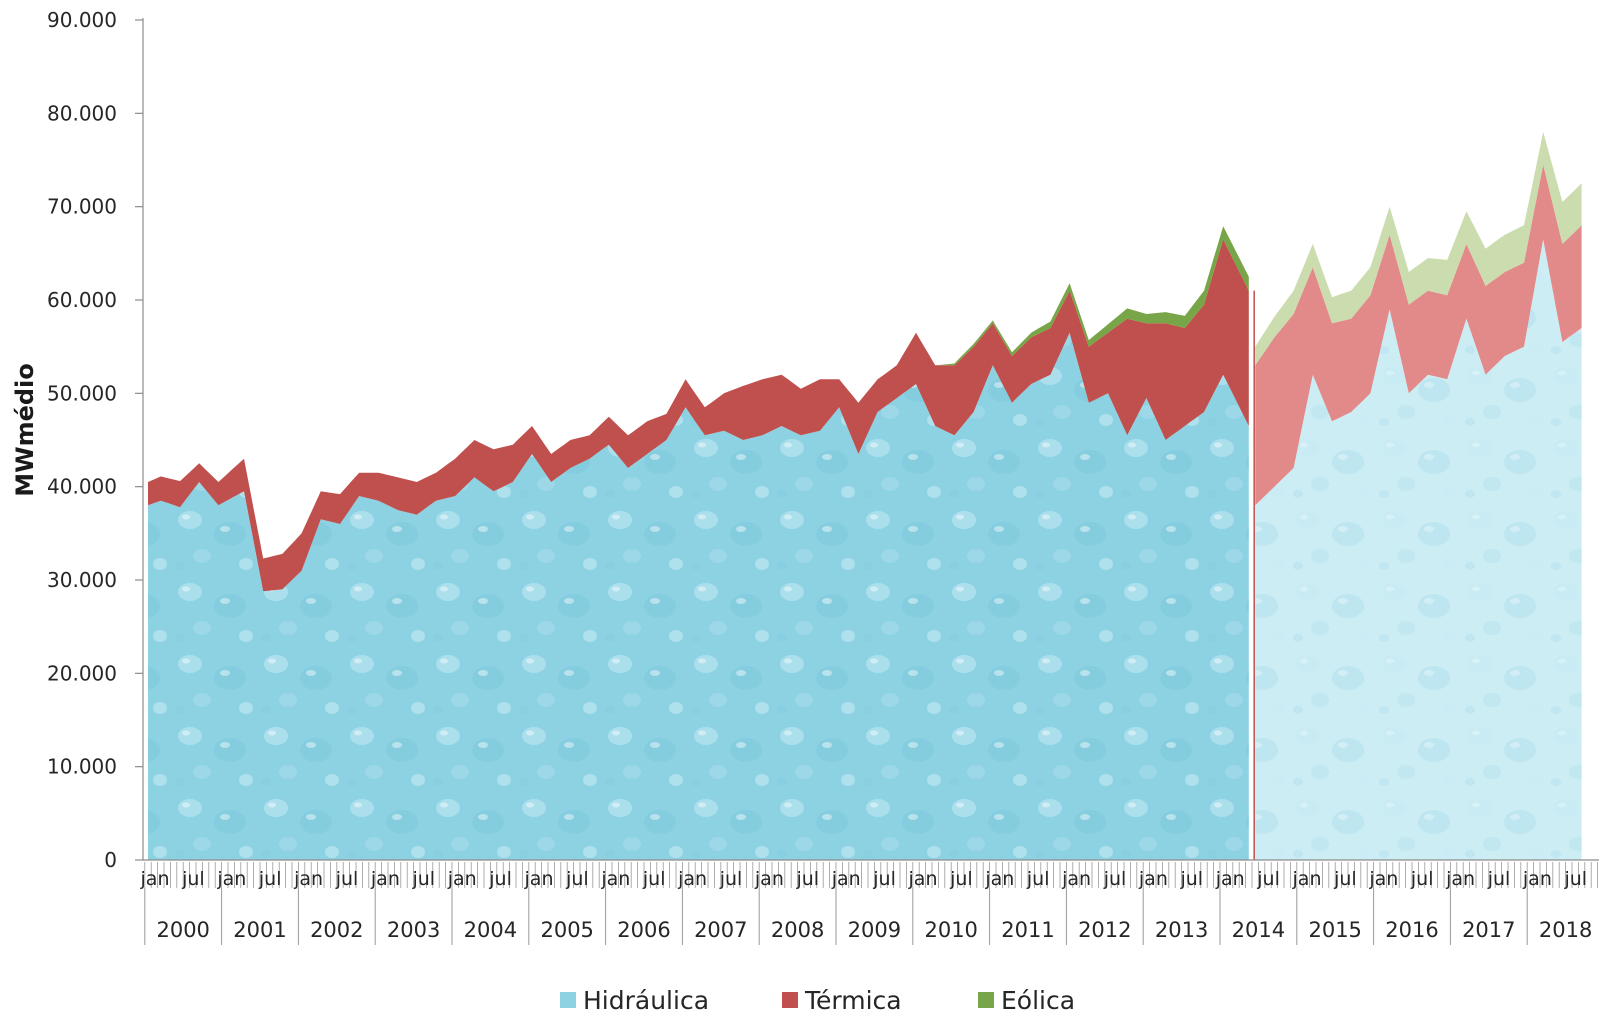 Image resolution: width=1599 pixels, height=1015 pixels. I want to click on x-year-label: 2008, so click(797, 930).